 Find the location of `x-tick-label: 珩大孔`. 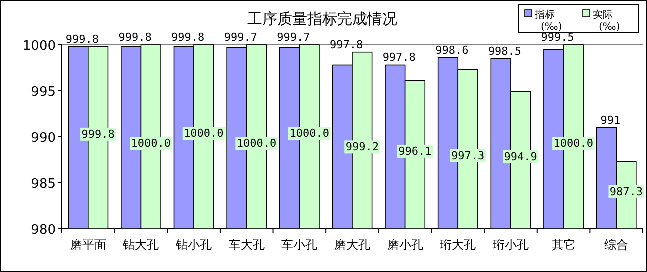

x-tick-label: 珩大孔 is located at coordinates (458, 245).